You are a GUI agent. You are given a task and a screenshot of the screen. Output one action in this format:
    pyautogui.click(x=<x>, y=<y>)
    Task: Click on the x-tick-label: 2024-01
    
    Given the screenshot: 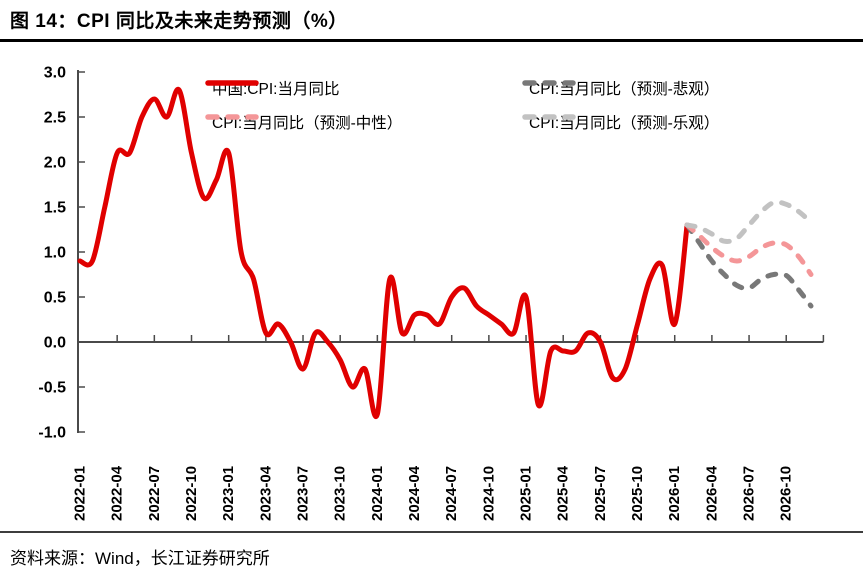 What is the action you would take?
    pyautogui.click(x=377, y=493)
    